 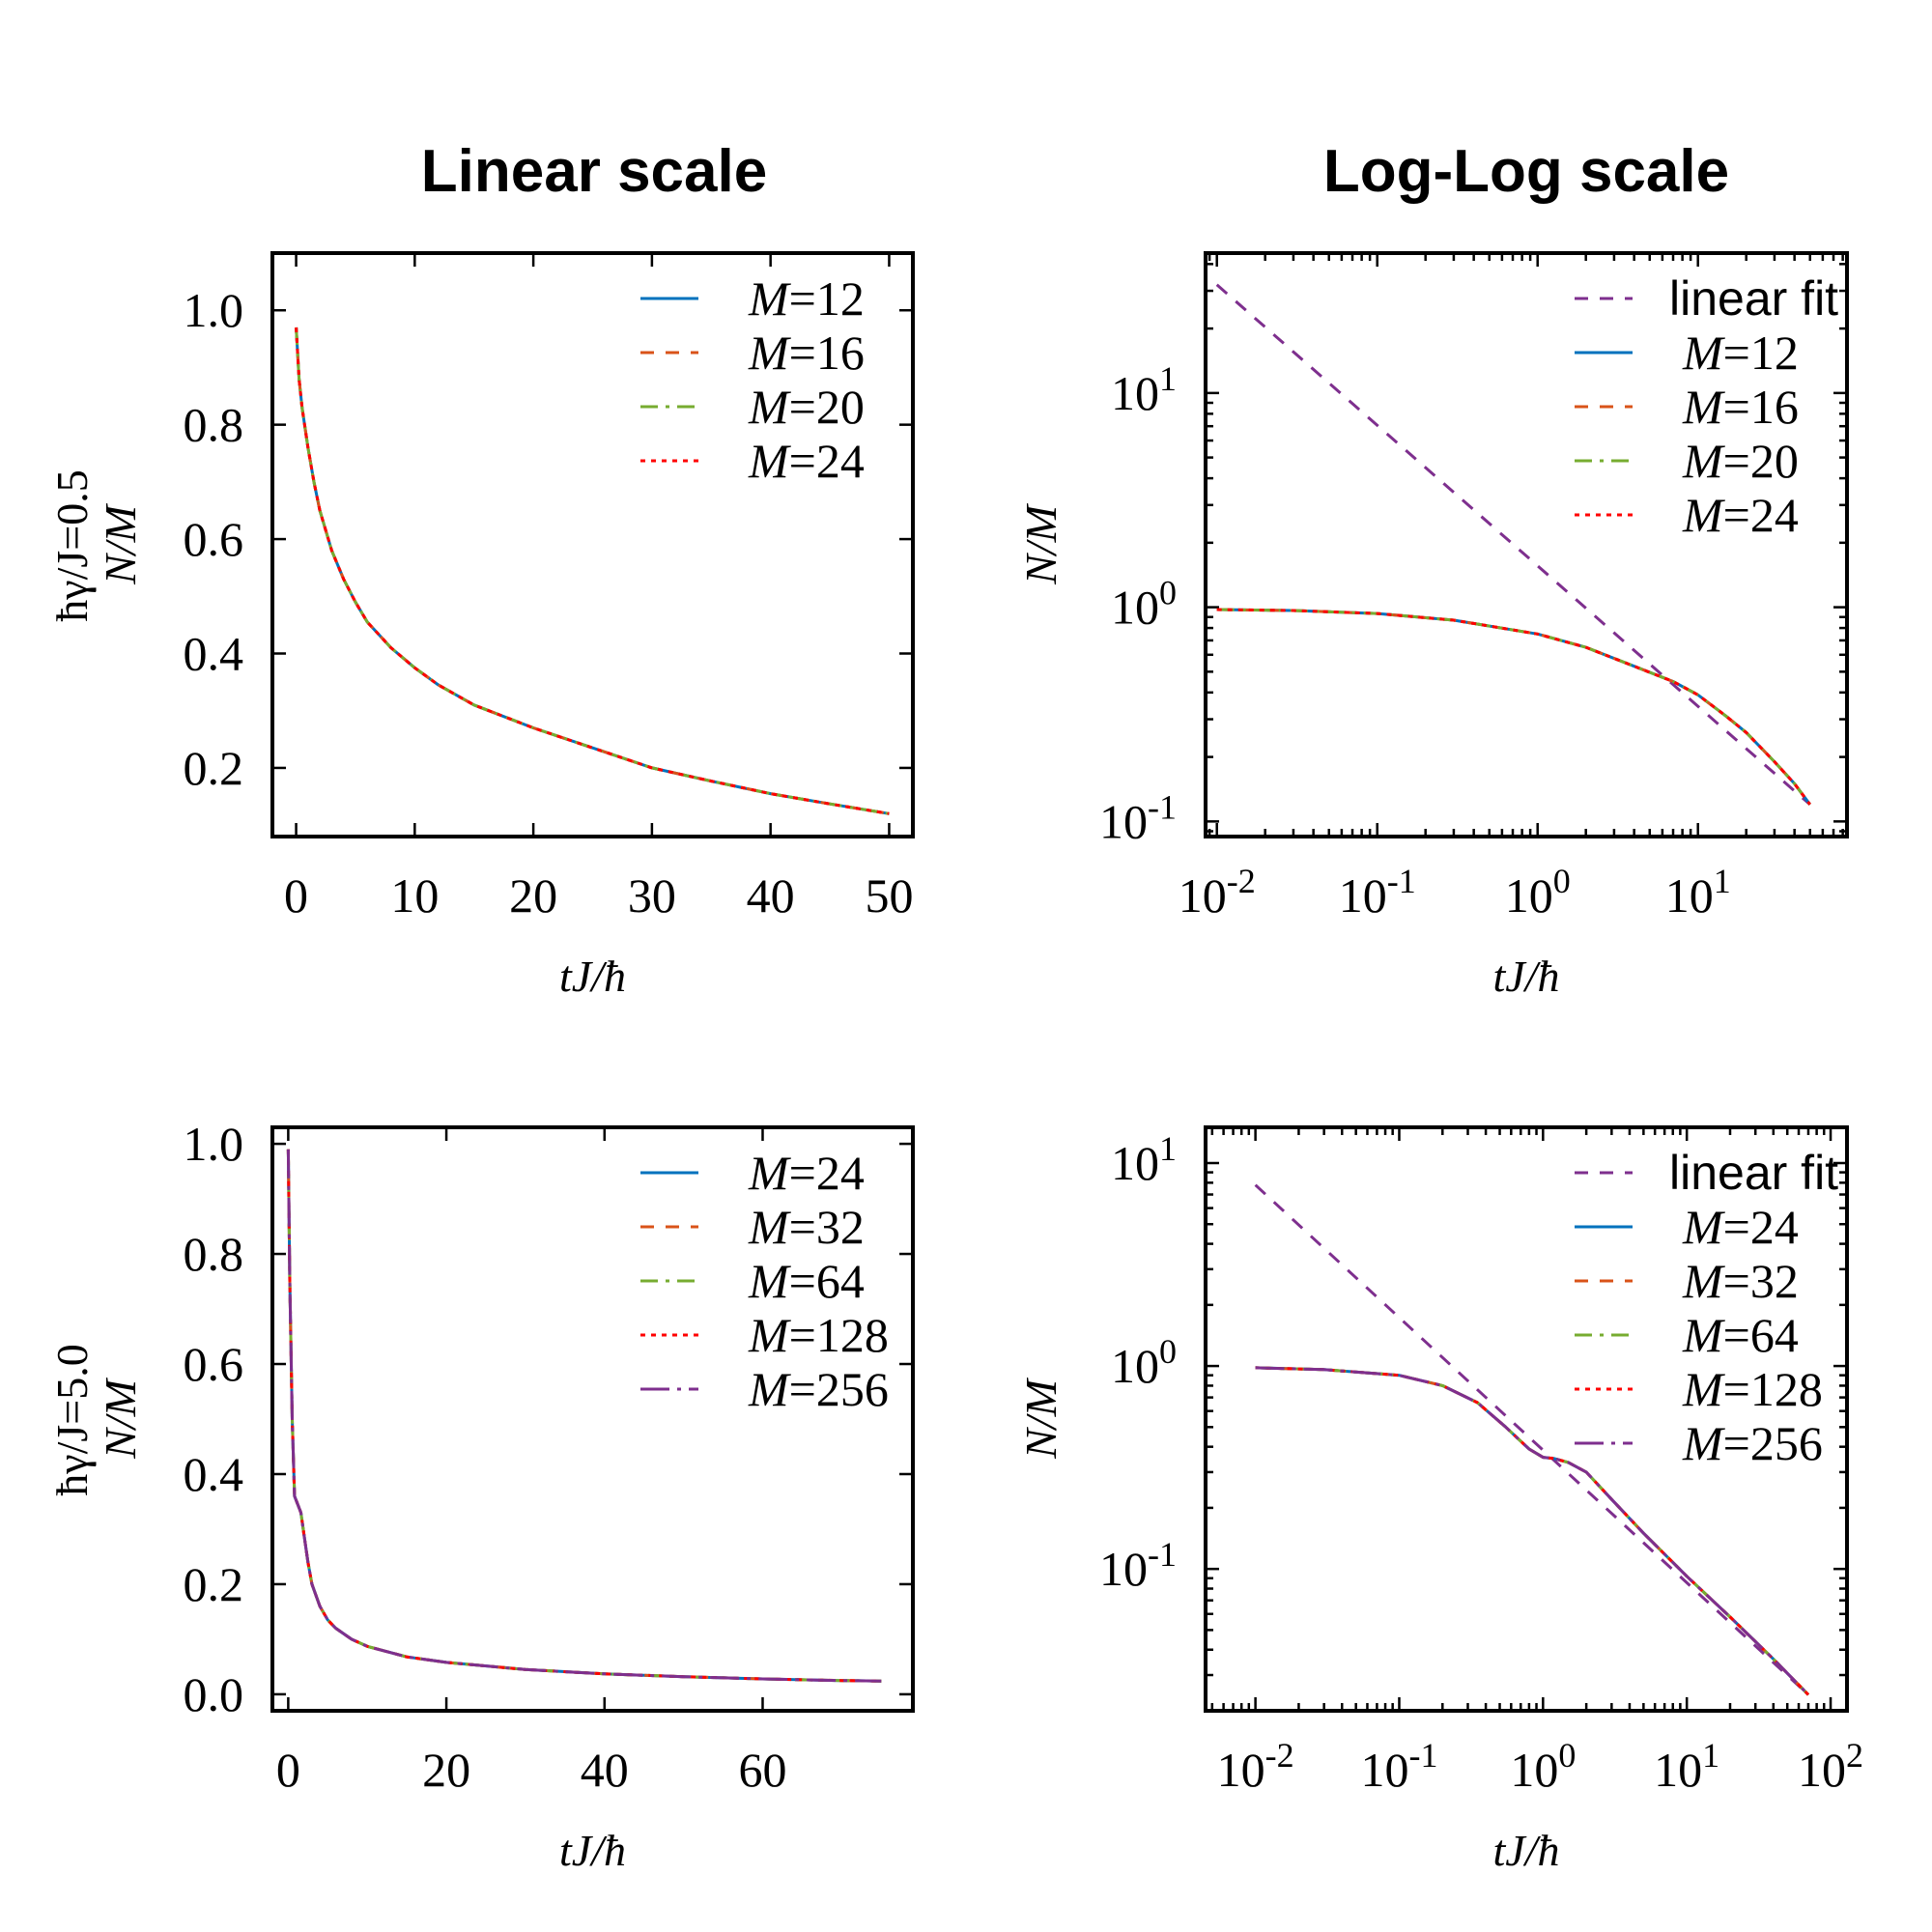 What do you see at coordinates (762, 1770) in the screenshot?
I see `x-tick-label: 60` at bounding box center [762, 1770].